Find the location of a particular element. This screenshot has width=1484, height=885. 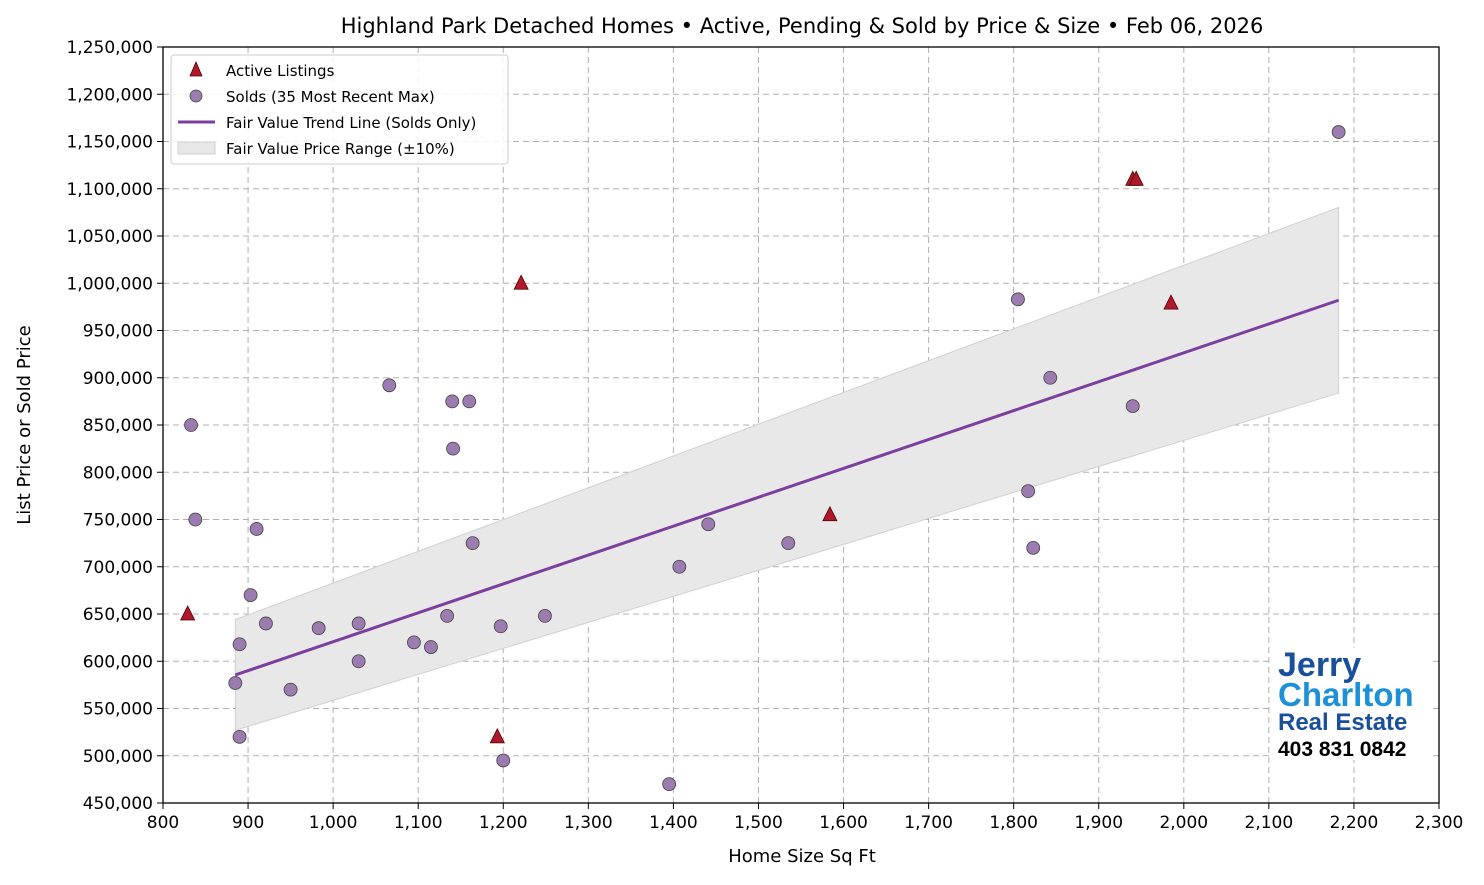

legend-label-band: Fair Value Price Range (±10%) is located at coordinates (340, 149).